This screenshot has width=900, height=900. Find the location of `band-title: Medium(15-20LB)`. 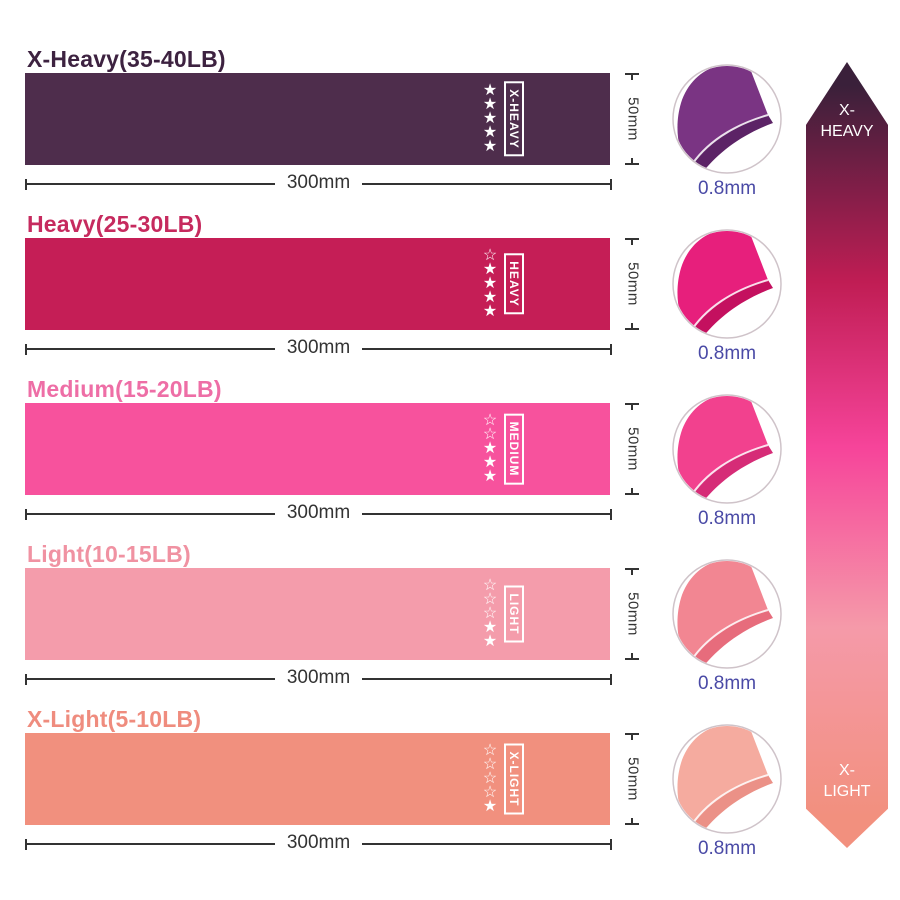

band-title: Medium(15-20LB) is located at coordinates (124, 389).